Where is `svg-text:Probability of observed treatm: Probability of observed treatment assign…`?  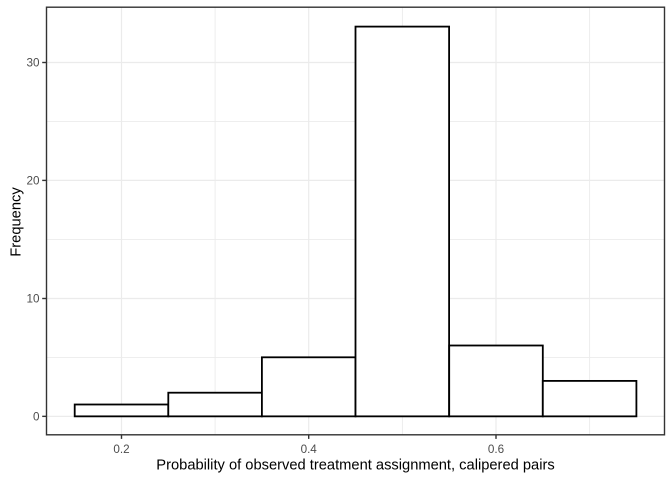 svg-text:Probability of observed treatm: Probability of observed treatment assign… is located at coordinates (355, 465).